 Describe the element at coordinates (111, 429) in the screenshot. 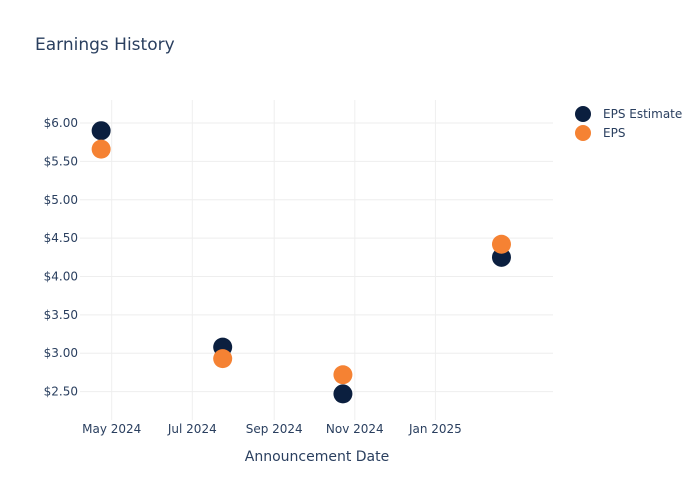

I see `x-tick-label: May 2024` at that location.